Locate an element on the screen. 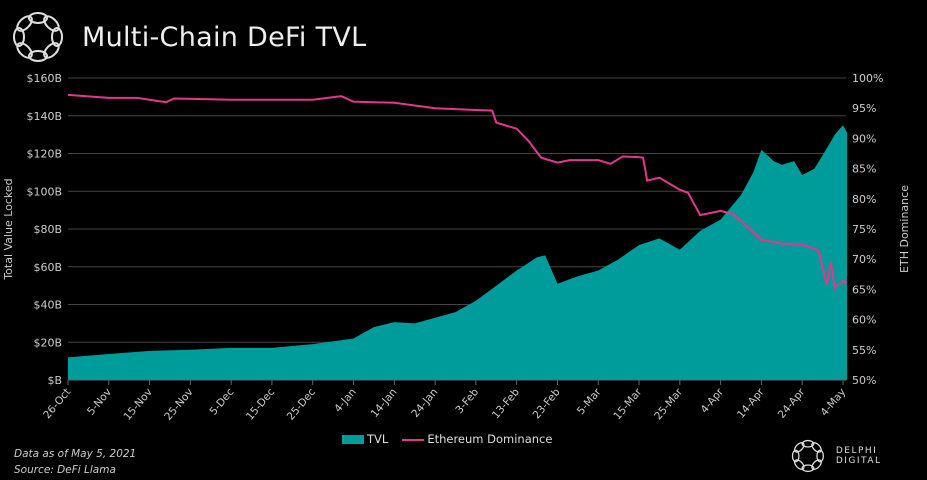 The image size is (927, 480). x-tick-label: 24-Apr is located at coordinates (792, 403).